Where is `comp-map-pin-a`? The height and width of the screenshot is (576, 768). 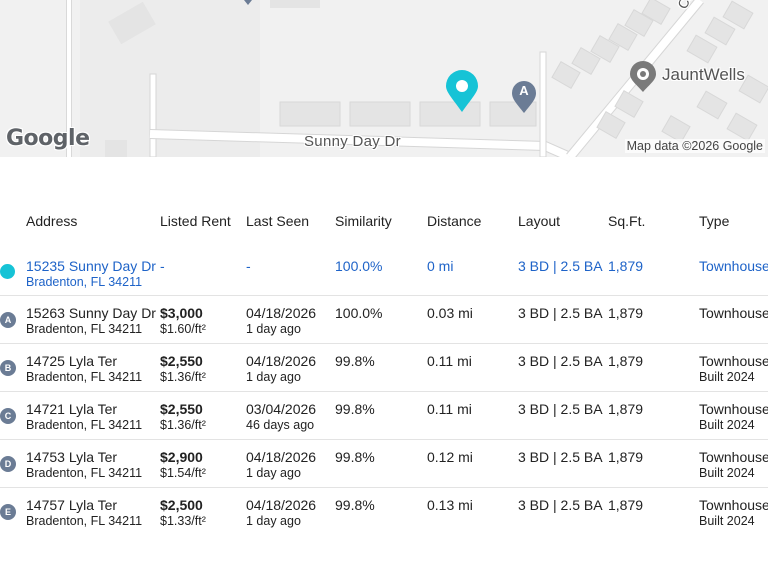 comp-map-pin-a is located at coordinates (524, 97).